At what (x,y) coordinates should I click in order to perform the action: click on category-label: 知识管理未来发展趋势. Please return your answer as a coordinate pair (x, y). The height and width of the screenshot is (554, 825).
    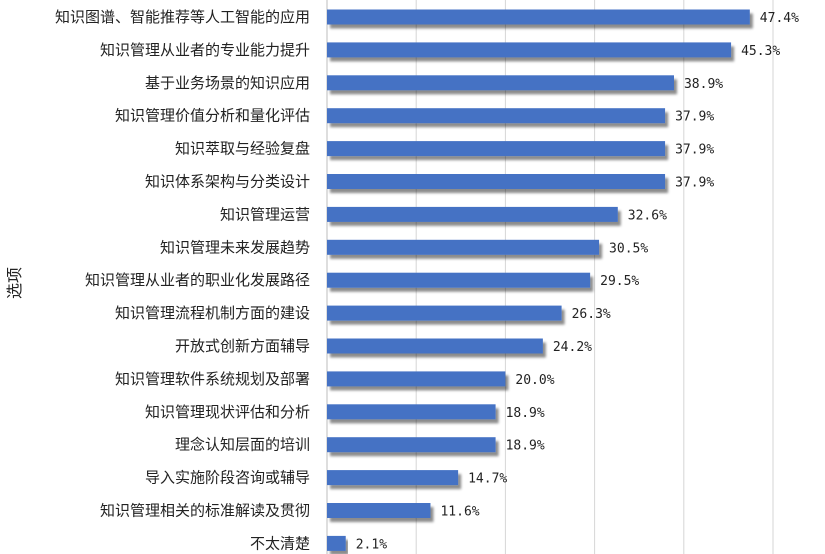
    Looking at the image, I should click on (235, 247).